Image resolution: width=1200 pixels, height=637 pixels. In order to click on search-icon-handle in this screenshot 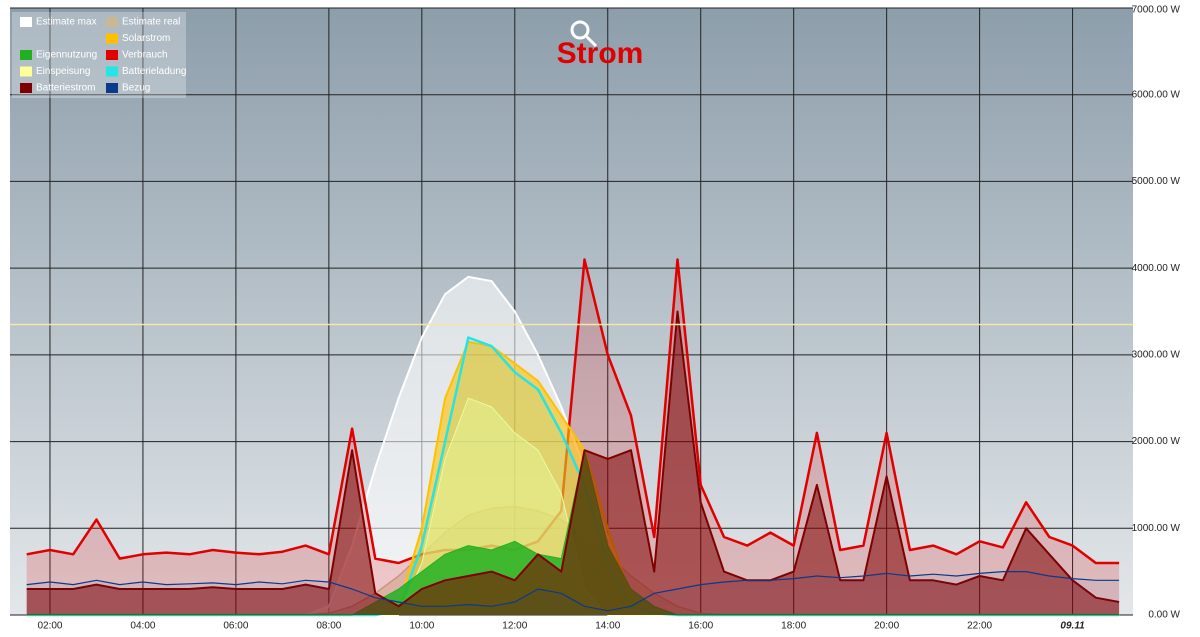, I will do `click(591, 41)`.